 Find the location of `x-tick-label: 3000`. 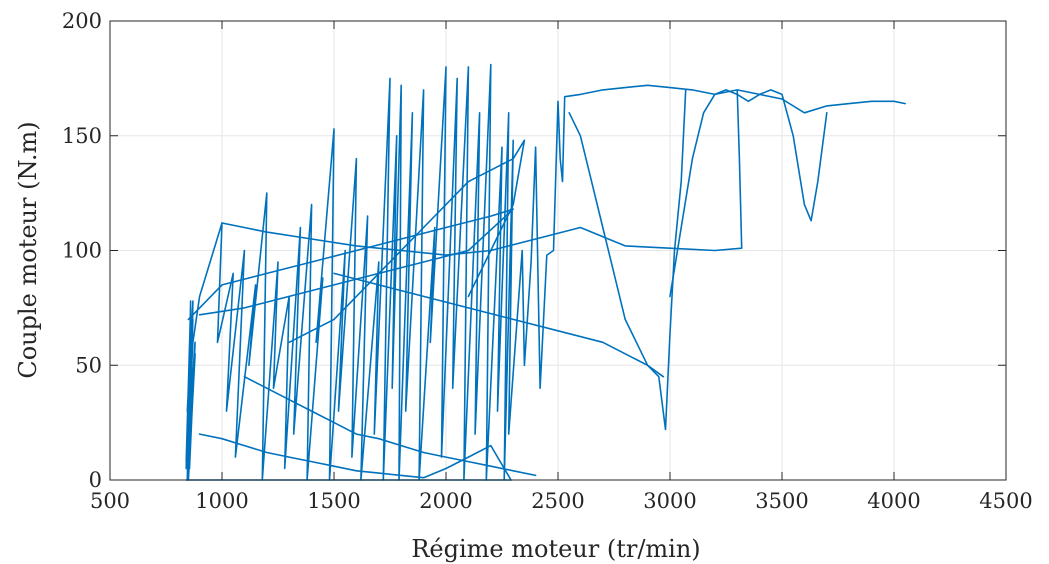

x-tick-label: 3000 is located at coordinates (669, 501).